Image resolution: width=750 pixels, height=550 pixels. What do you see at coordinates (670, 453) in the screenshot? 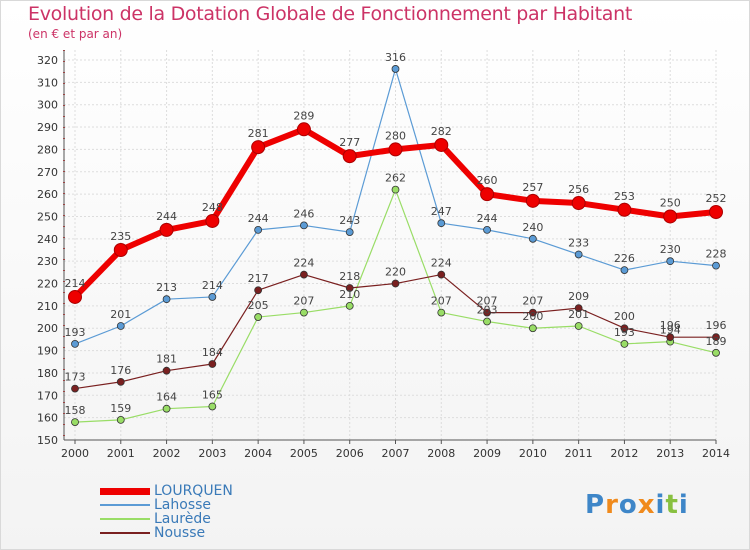
I see `x-tick-label: 2013` at bounding box center [670, 453].